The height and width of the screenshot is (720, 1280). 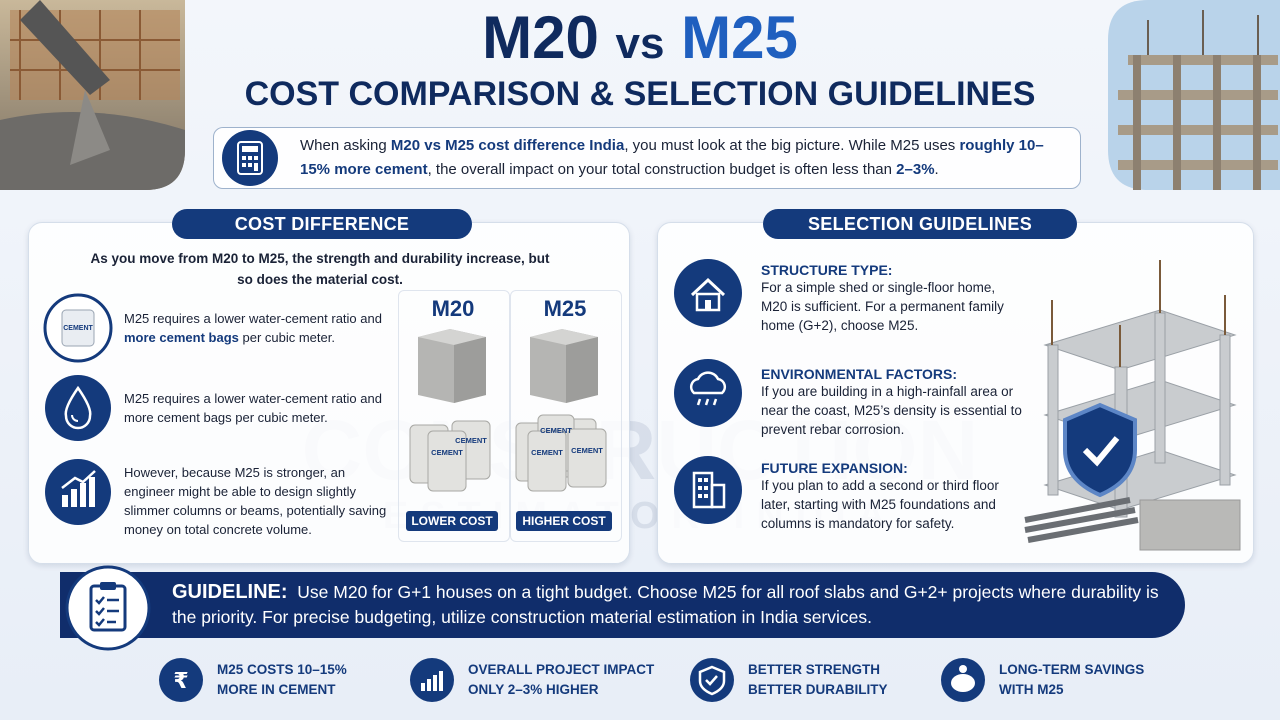 What do you see at coordinates (108, 608) in the screenshot?
I see `checklist-icon` at bounding box center [108, 608].